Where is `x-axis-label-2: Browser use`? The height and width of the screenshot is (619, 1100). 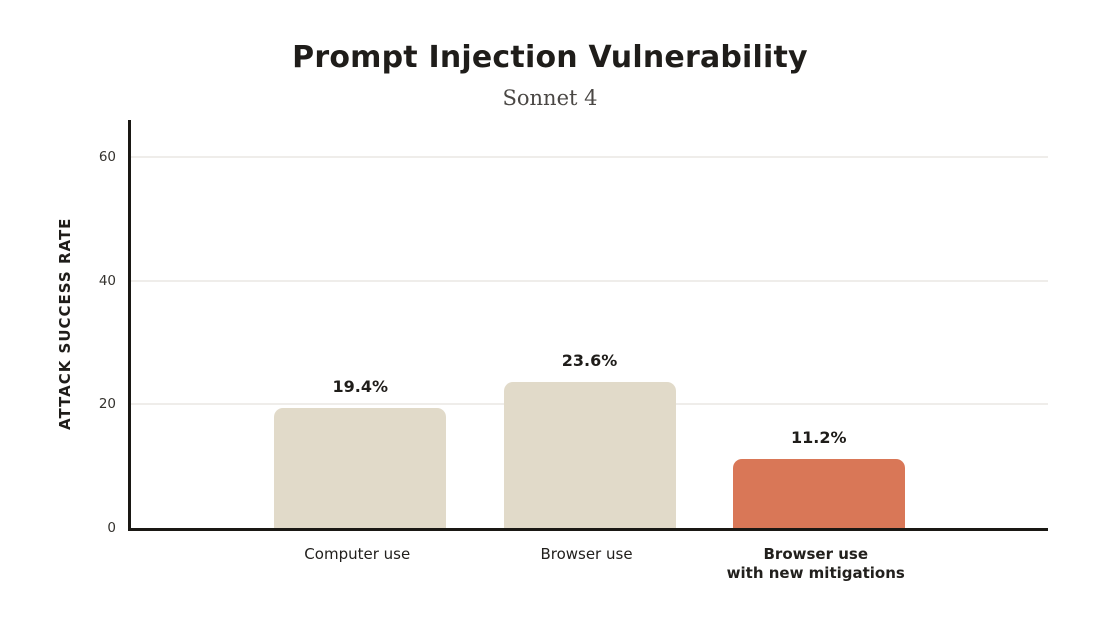 x-axis-label-2: Browser use is located at coordinates (586, 554).